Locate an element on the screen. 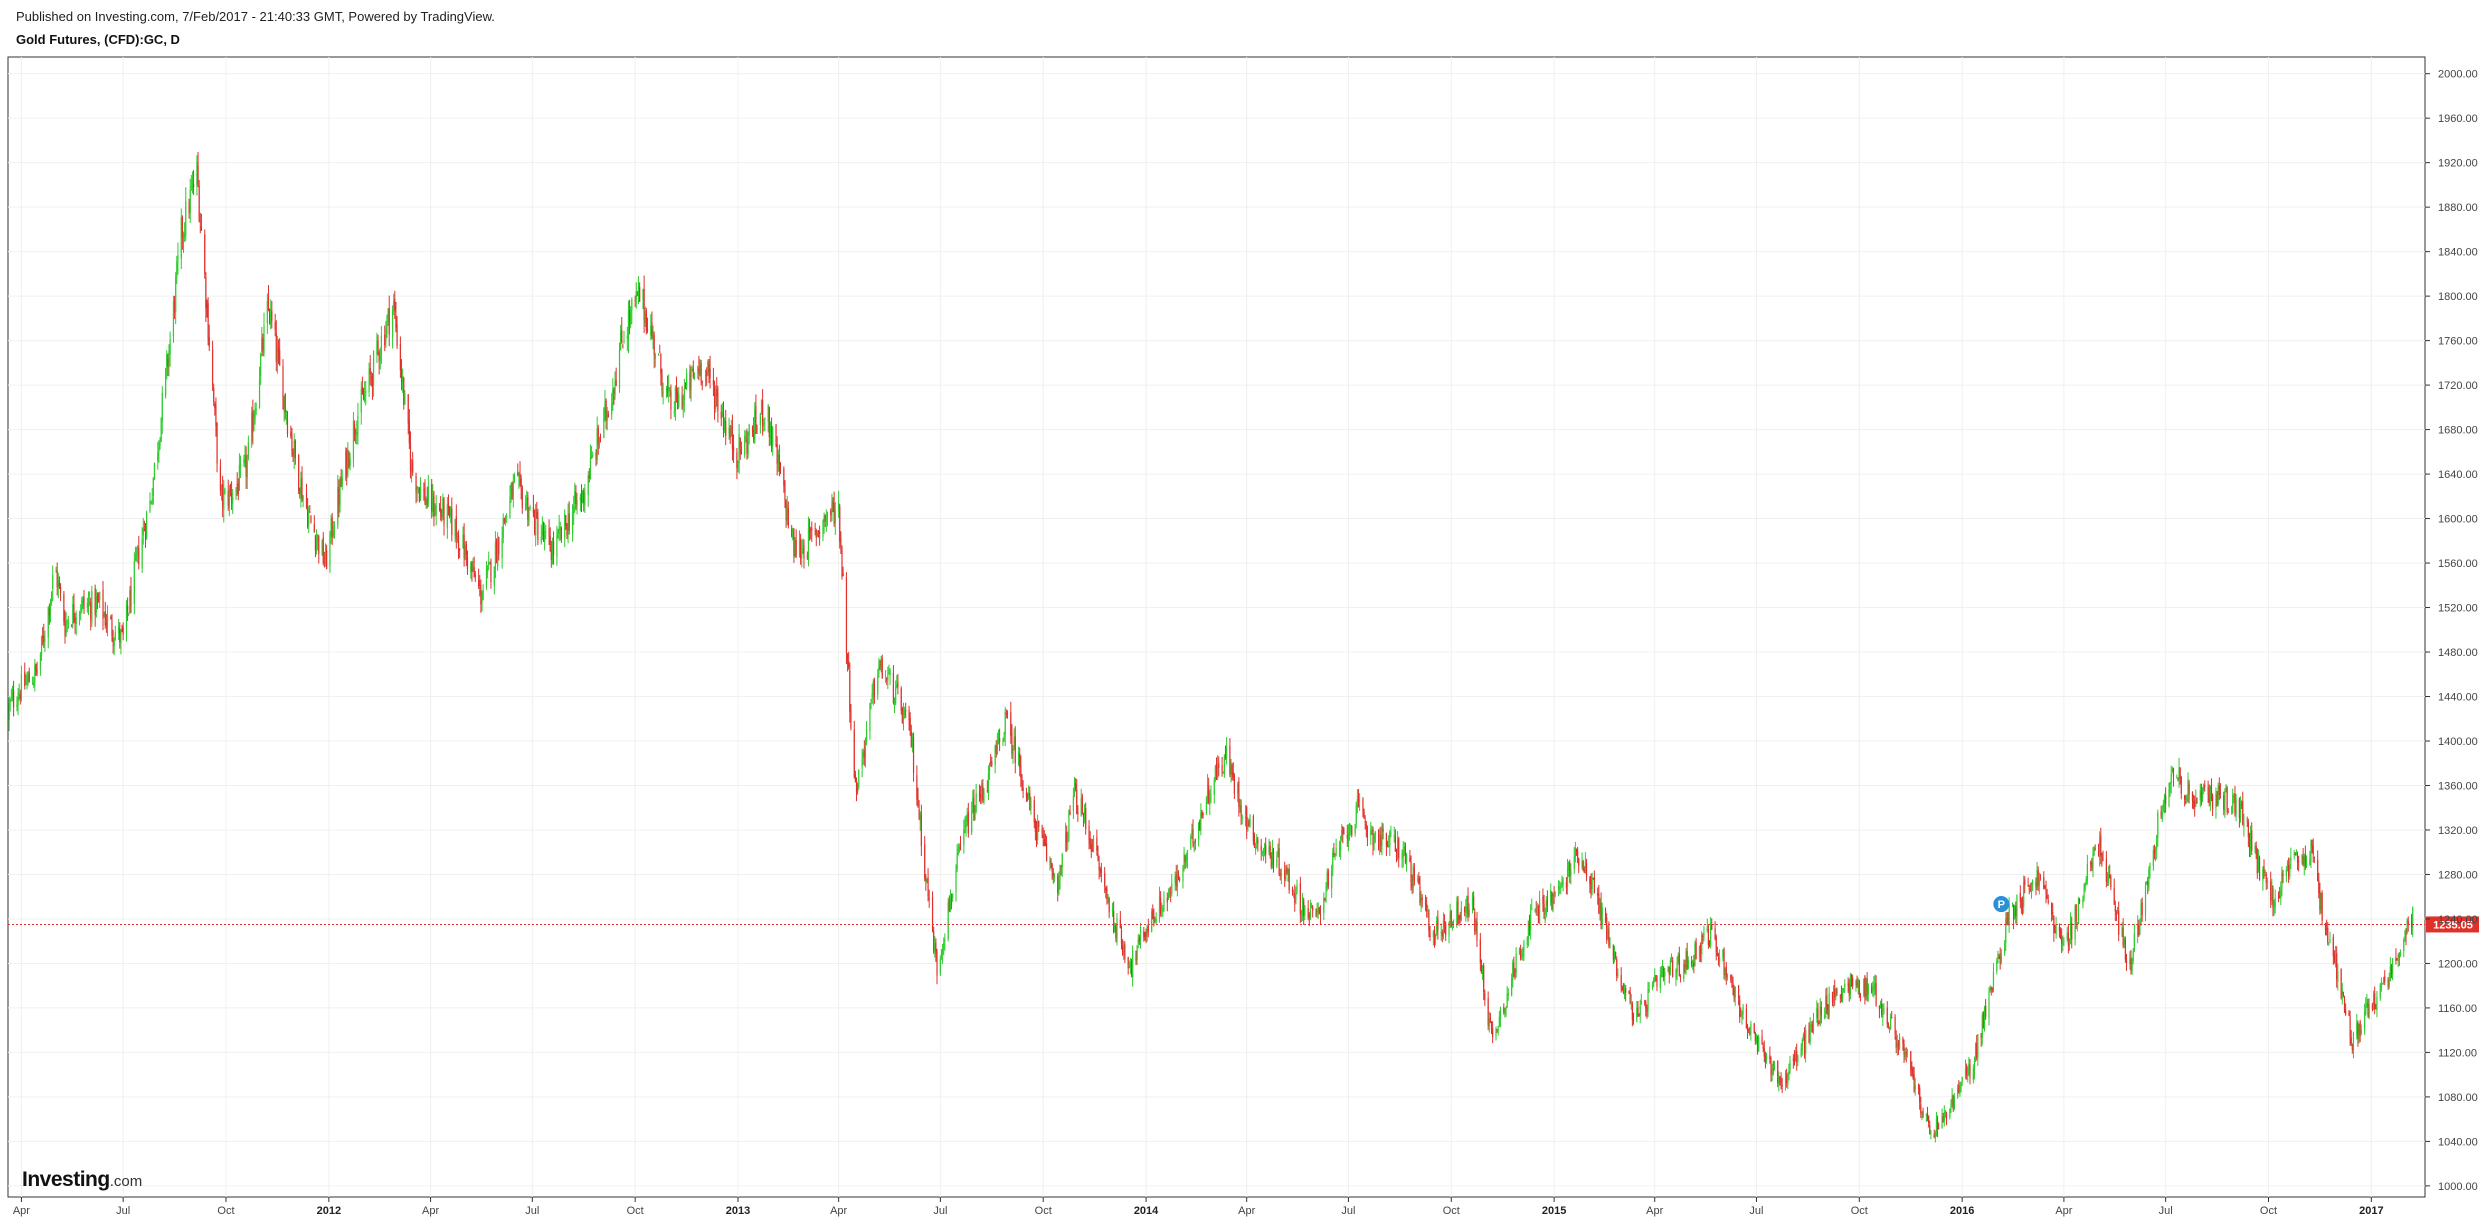 The height and width of the screenshot is (1222, 2487). event-marker-circle is located at coordinates (2001, 904).